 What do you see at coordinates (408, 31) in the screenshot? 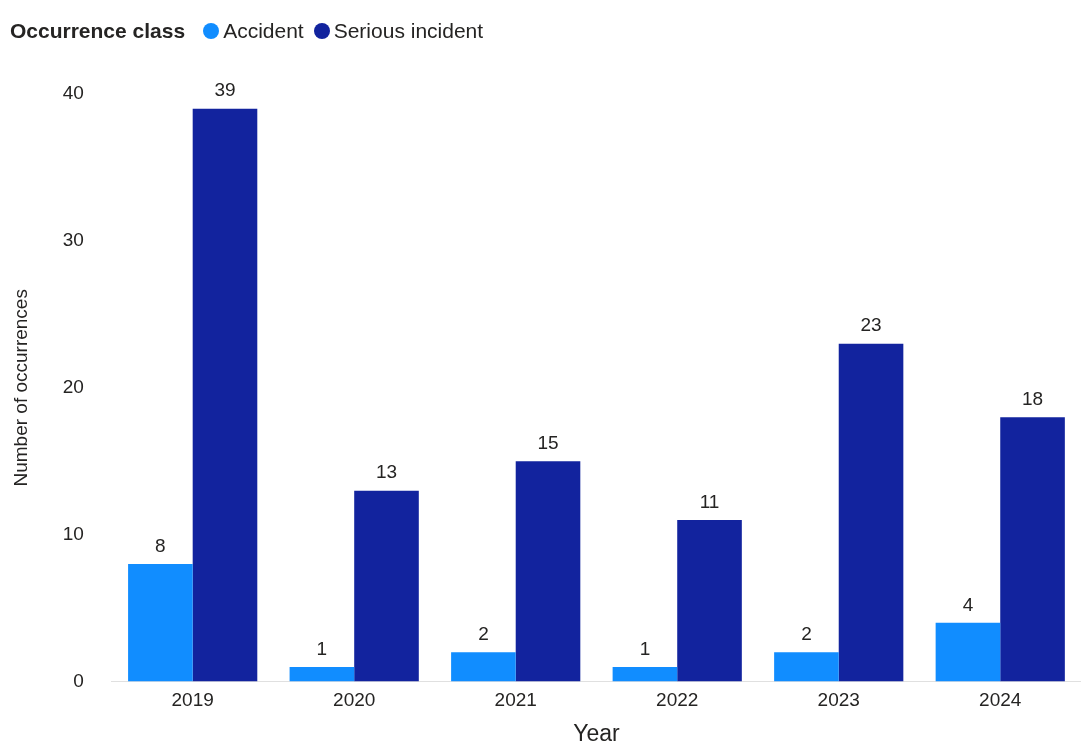
I see `legend-label: Serious incident` at bounding box center [408, 31].